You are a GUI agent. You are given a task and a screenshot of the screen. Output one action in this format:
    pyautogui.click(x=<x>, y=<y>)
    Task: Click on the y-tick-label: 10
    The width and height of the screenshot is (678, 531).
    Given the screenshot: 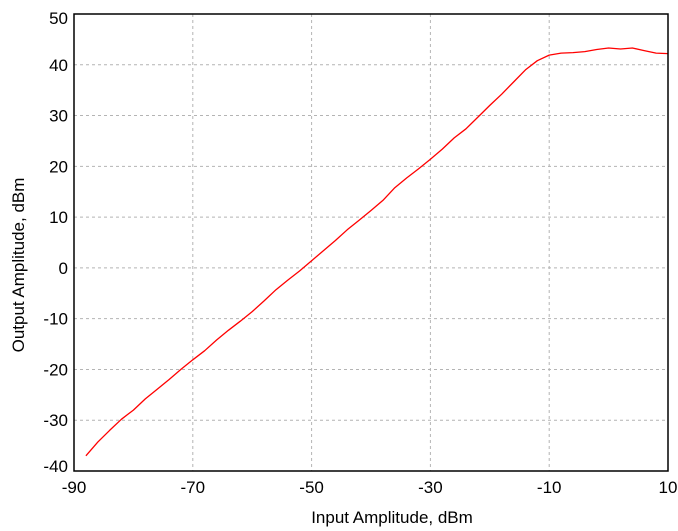 What is the action you would take?
    pyautogui.click(x=58, y=217)
    